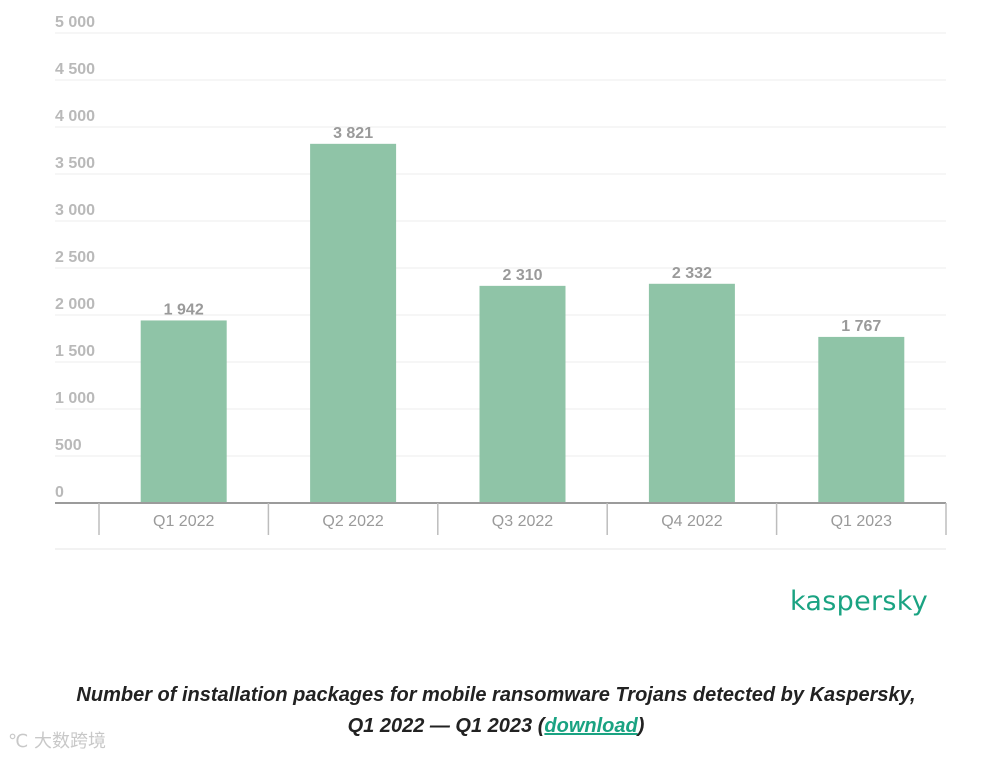 Image resolution: width=992 pixels, height=761 pixels. What do you see at coordinates (352, 521) in the screenshot?
I see `x-tick-label: Q2 2022` at bounding box center [352, 521].